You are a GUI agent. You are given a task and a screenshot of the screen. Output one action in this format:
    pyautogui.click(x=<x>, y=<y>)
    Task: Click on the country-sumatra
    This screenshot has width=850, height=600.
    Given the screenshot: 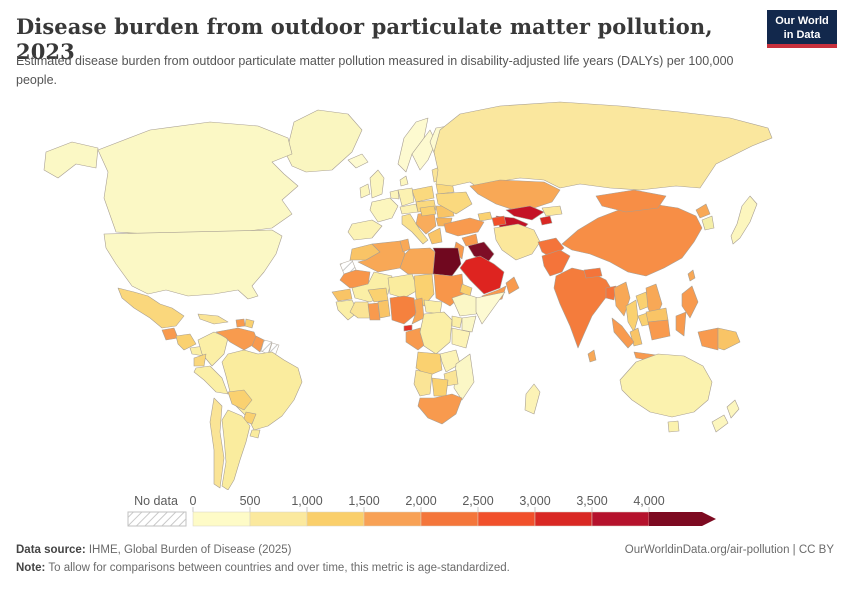 What is the action you would take?
    pyautogui.click(x=623, y=333)
    